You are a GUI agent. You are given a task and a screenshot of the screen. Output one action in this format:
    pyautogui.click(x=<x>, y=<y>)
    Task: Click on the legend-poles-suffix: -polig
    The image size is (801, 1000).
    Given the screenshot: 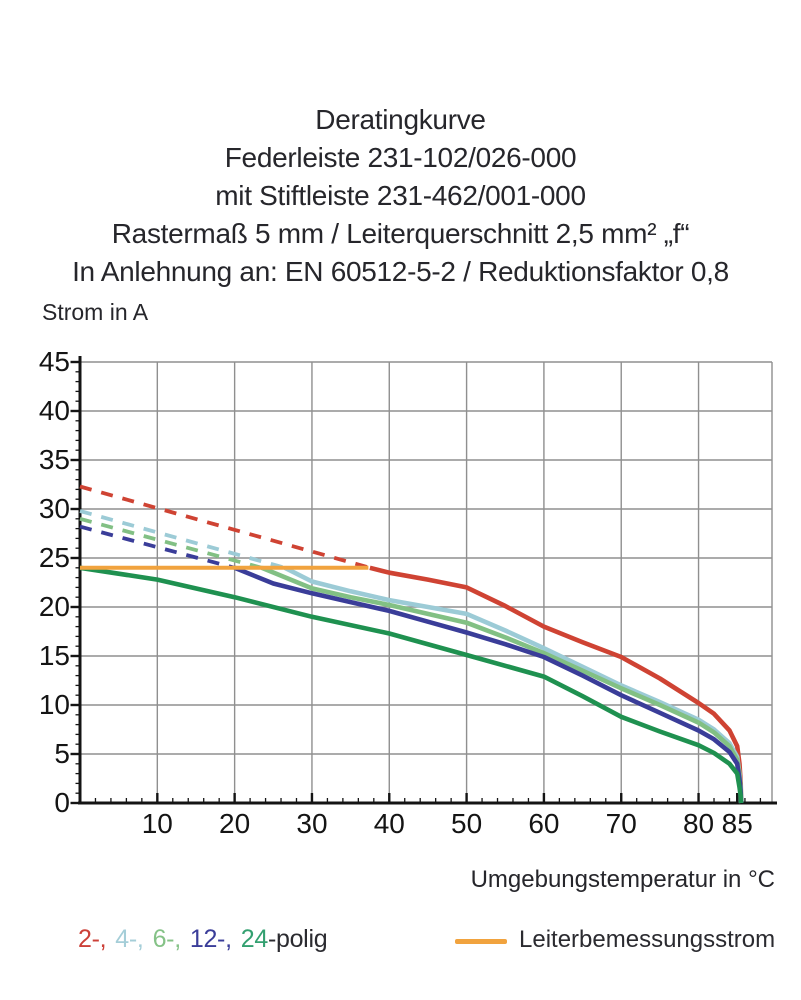 What is the action you would take?
    pyautogui.click(x=297, y=939)
    